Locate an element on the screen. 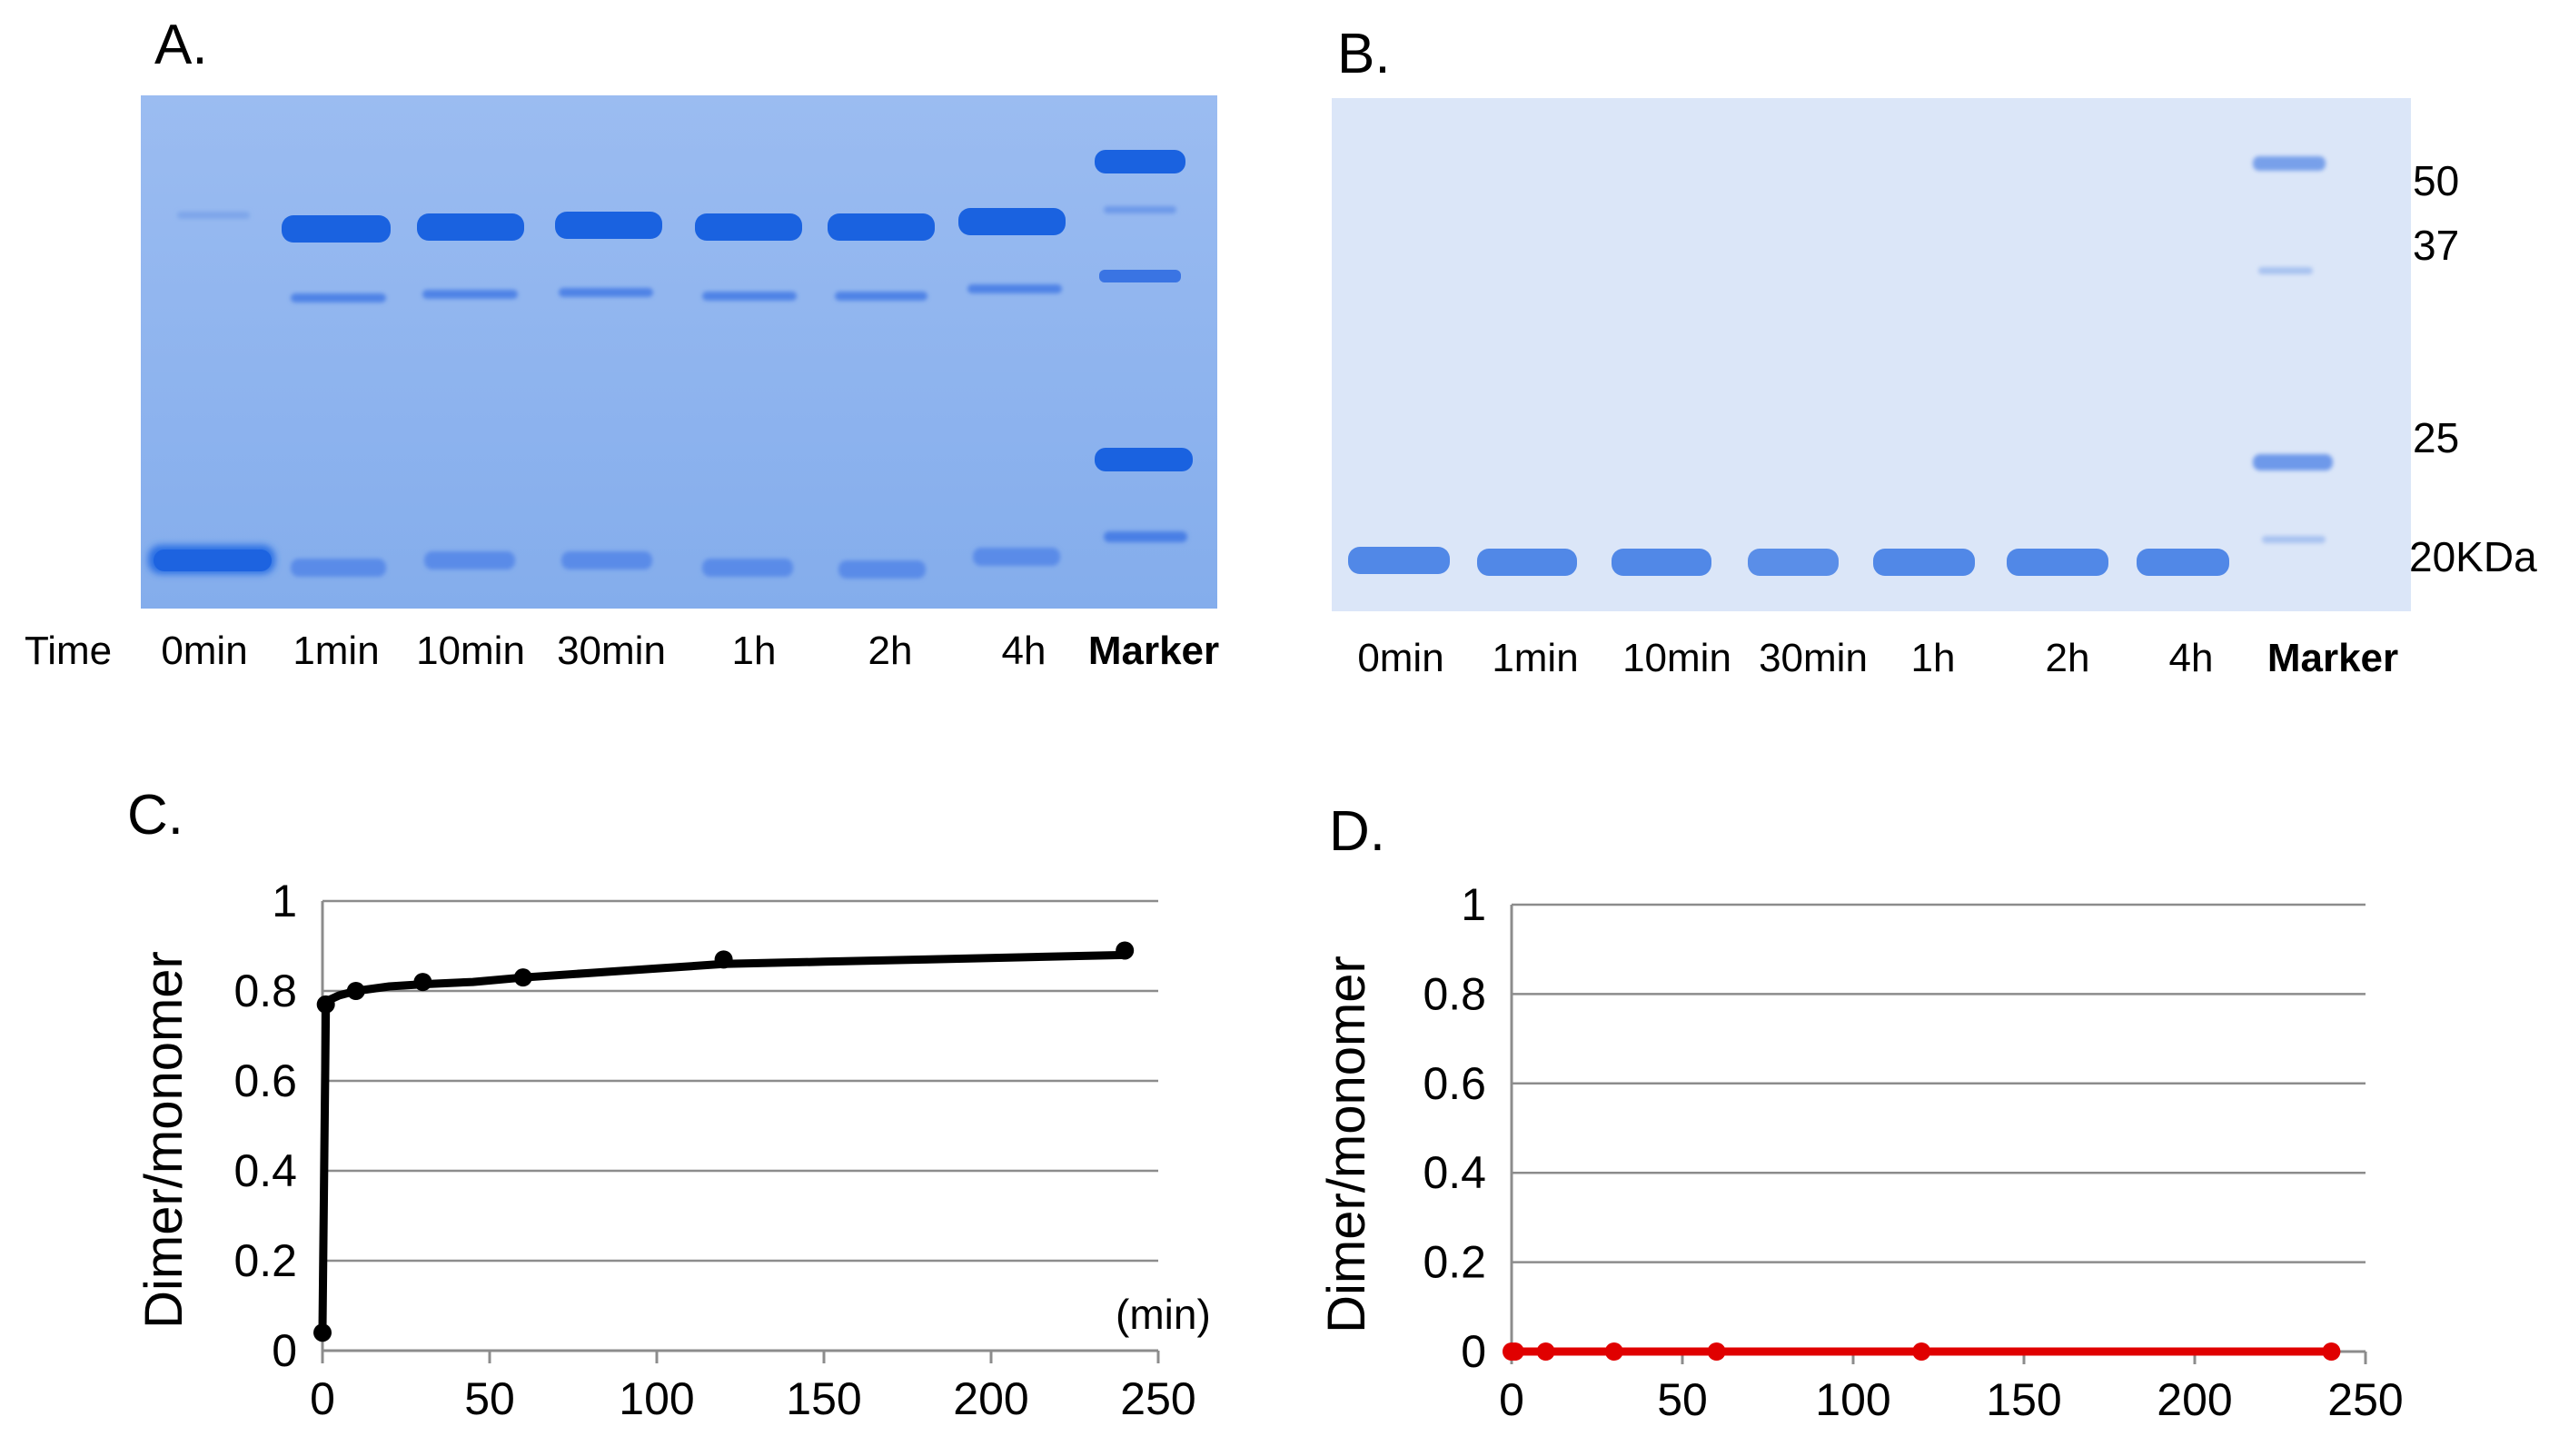  gel-a-lane-label: Marker is located at coordinates (1153, 651).